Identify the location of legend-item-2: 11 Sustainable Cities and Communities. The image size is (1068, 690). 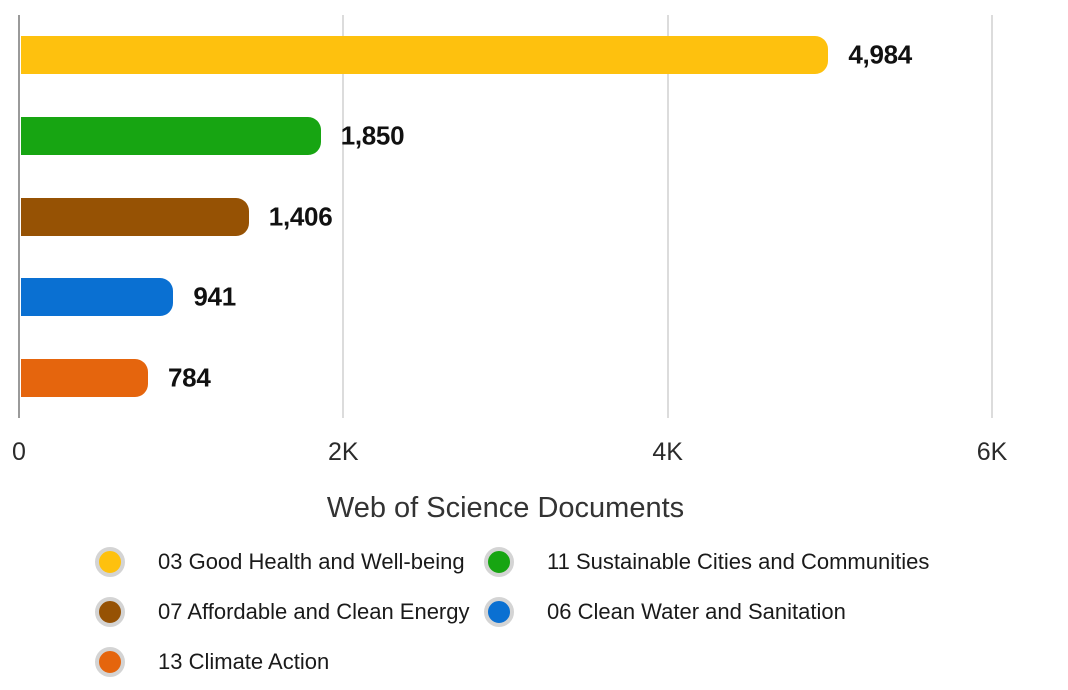
(706, 562).